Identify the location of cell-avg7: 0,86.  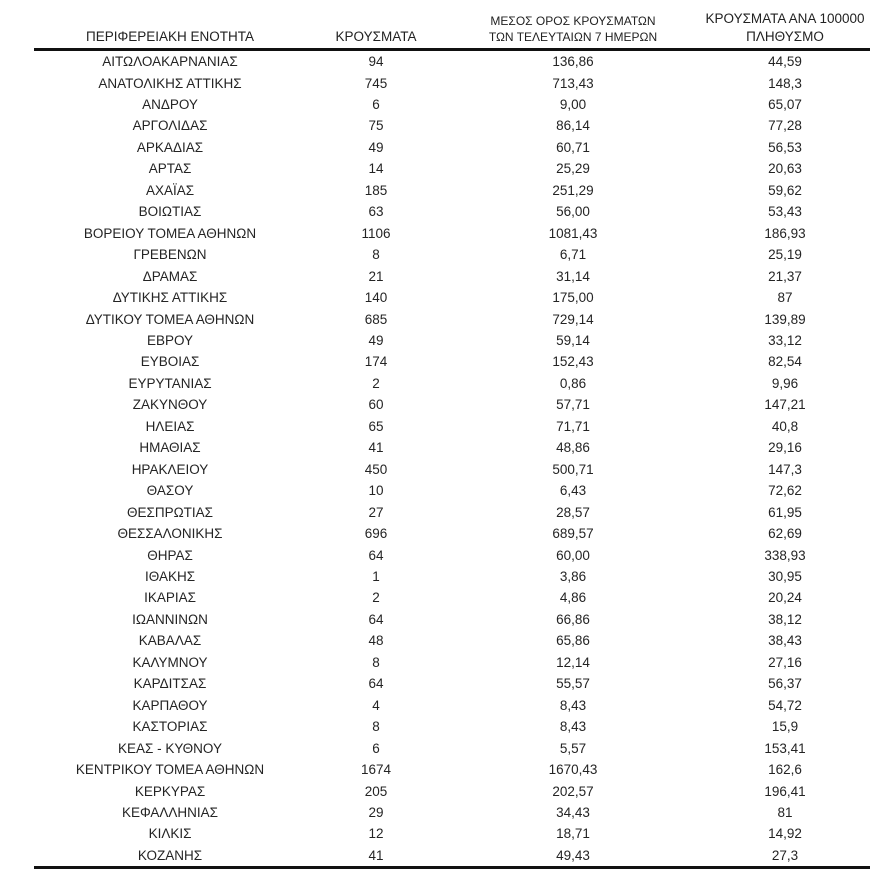
(573, 383).